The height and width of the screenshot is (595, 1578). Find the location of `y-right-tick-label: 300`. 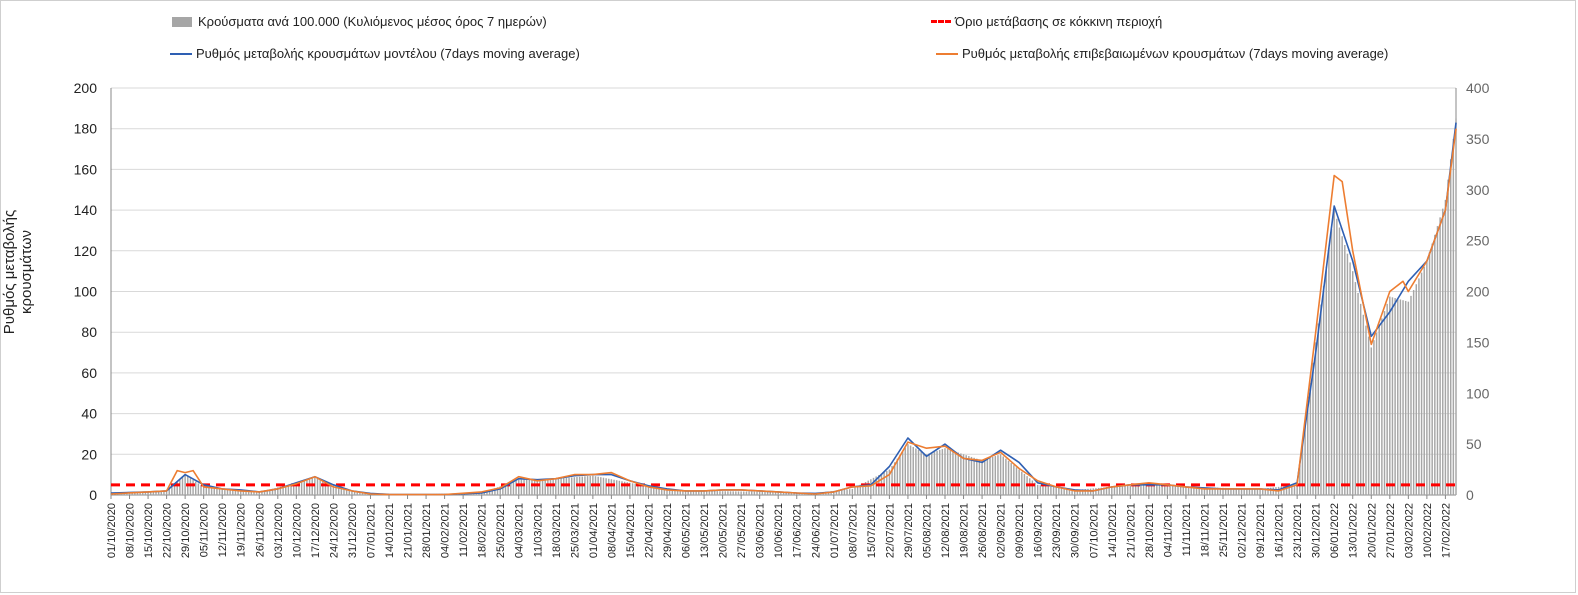

y-right-tick-label: 300 is located at coordinates (1478, 190).